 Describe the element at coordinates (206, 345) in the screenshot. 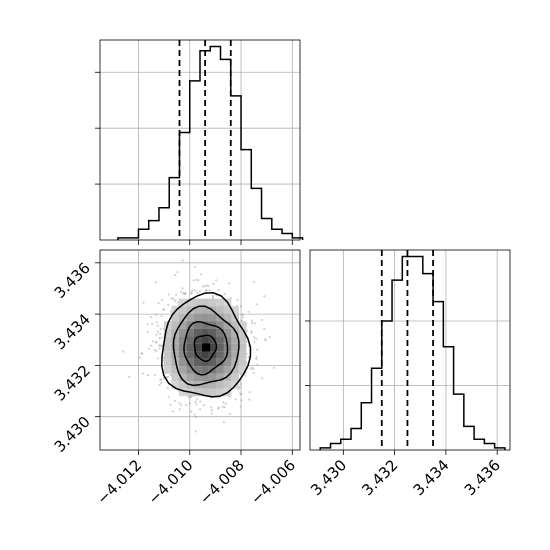

I see `density-contours` at that location.